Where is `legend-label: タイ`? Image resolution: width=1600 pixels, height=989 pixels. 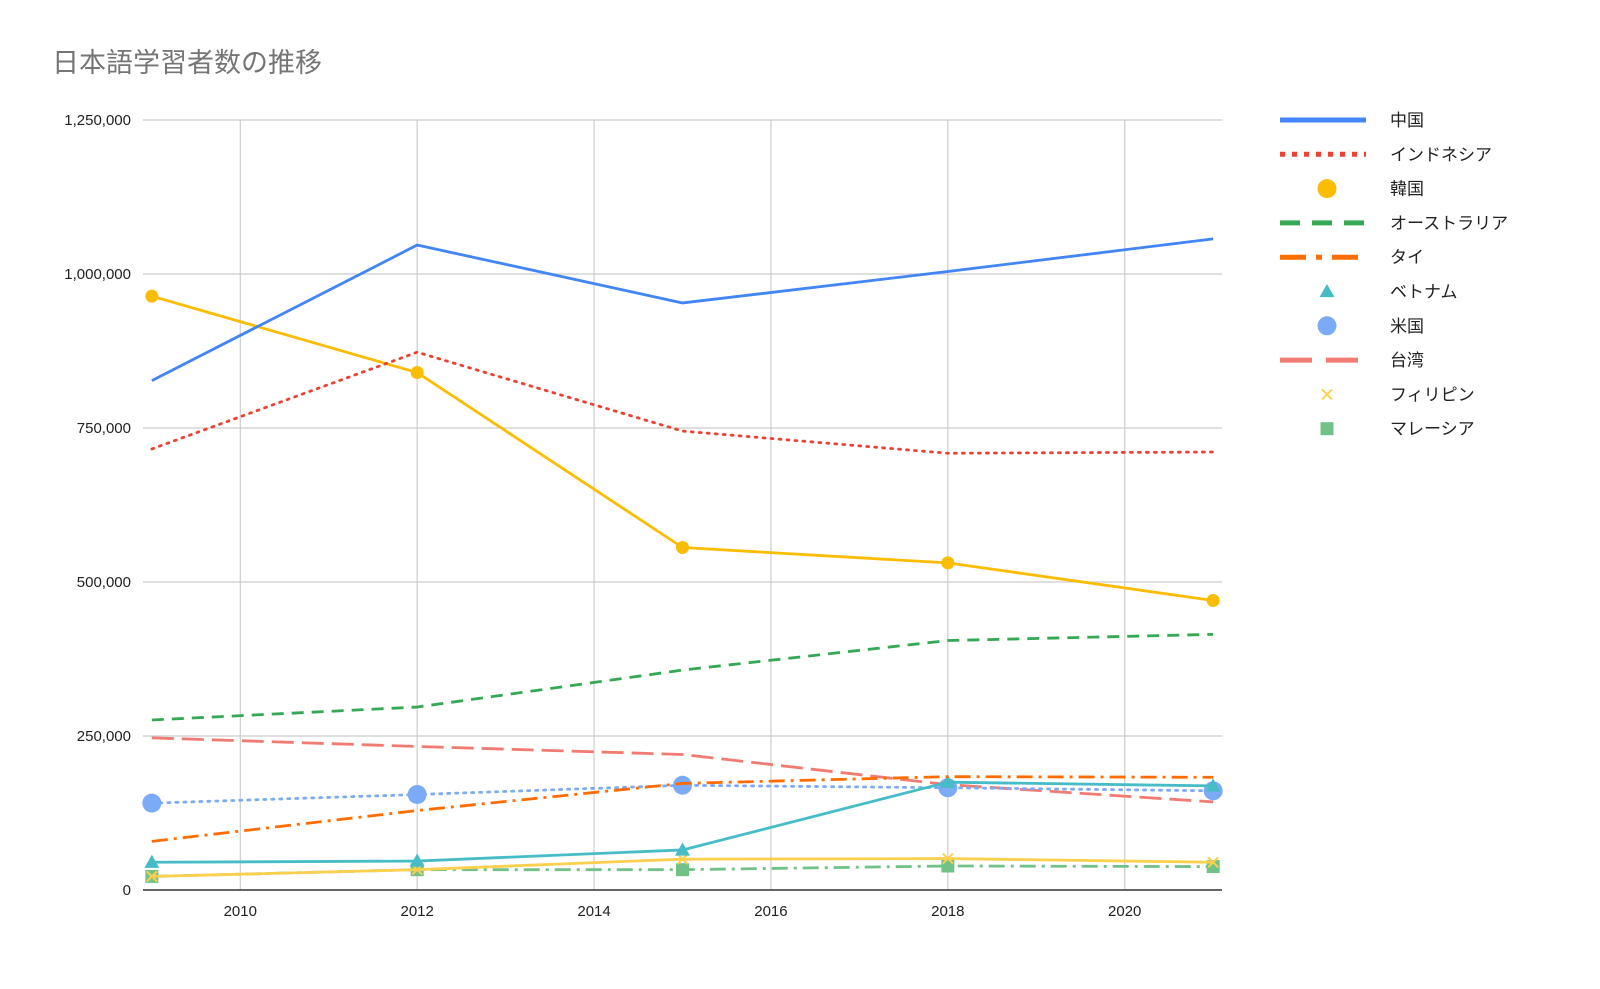 legend-label: タイ is located at coordinates (1407, 258).